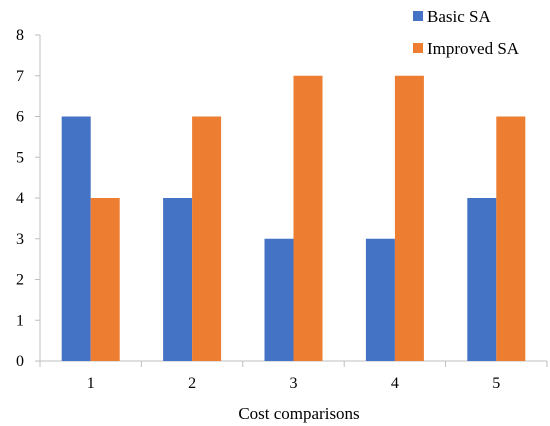 The image size is (550, 426). What do you see at coordinates (466, 32) in the screenshot?
I see `legend: Basic SA Improved SA` at bounding box center [466, 32].